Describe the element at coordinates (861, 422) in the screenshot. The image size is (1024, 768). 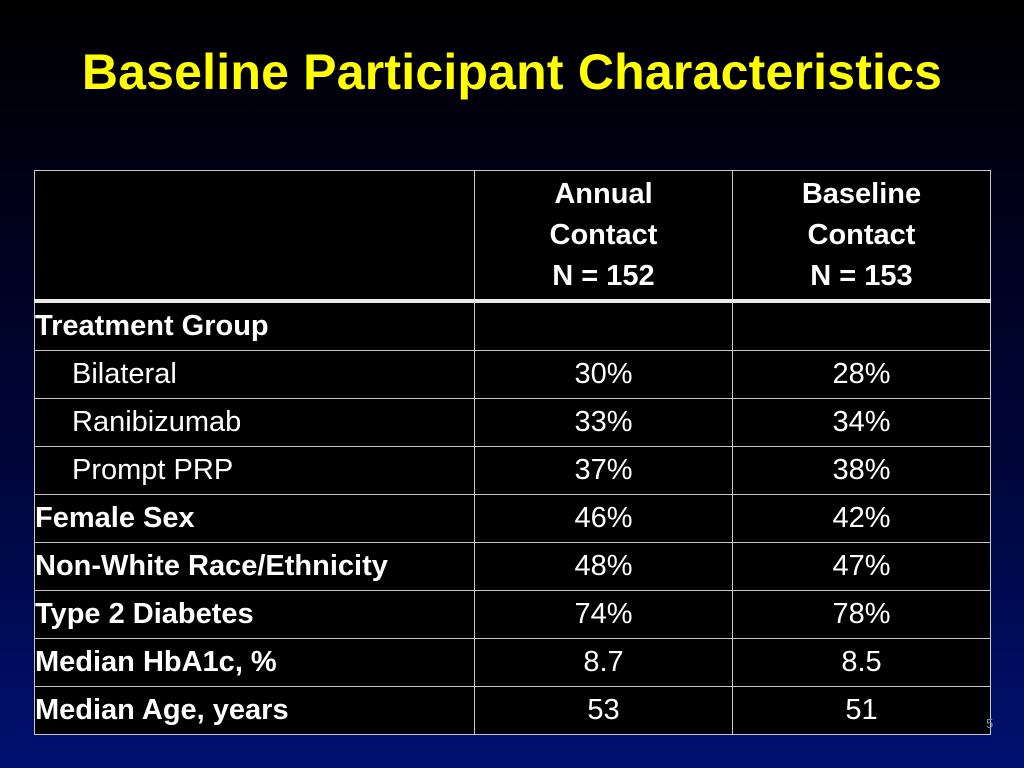
I see `cell-baseline: 34%` at that location.